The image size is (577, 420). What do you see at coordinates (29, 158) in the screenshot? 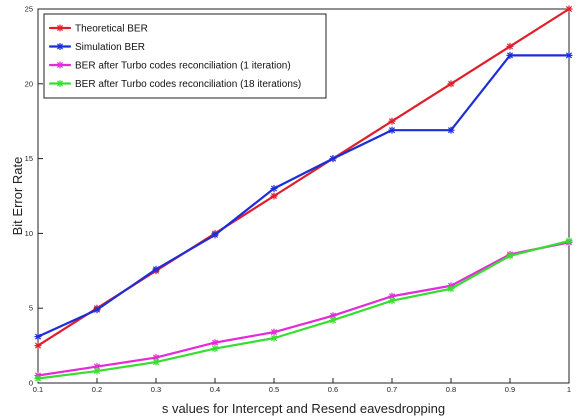
I see `y-tick-label: 15` at bounding box center [29, 158].